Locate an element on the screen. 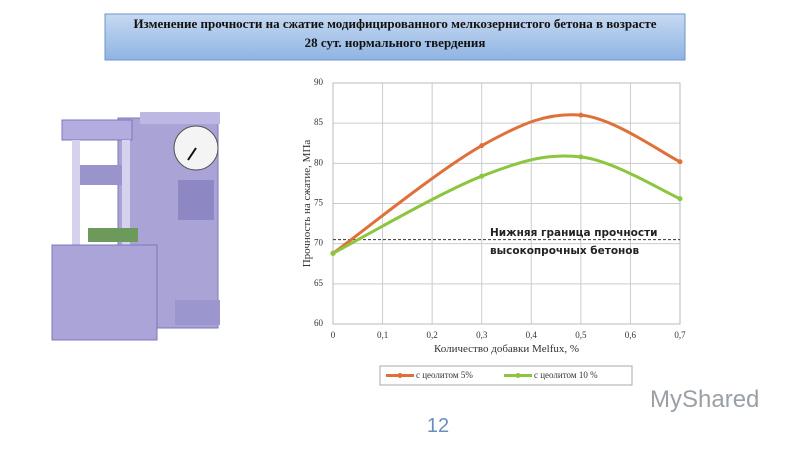  y-tick-label: 90 is located at coordinates (319, 82).